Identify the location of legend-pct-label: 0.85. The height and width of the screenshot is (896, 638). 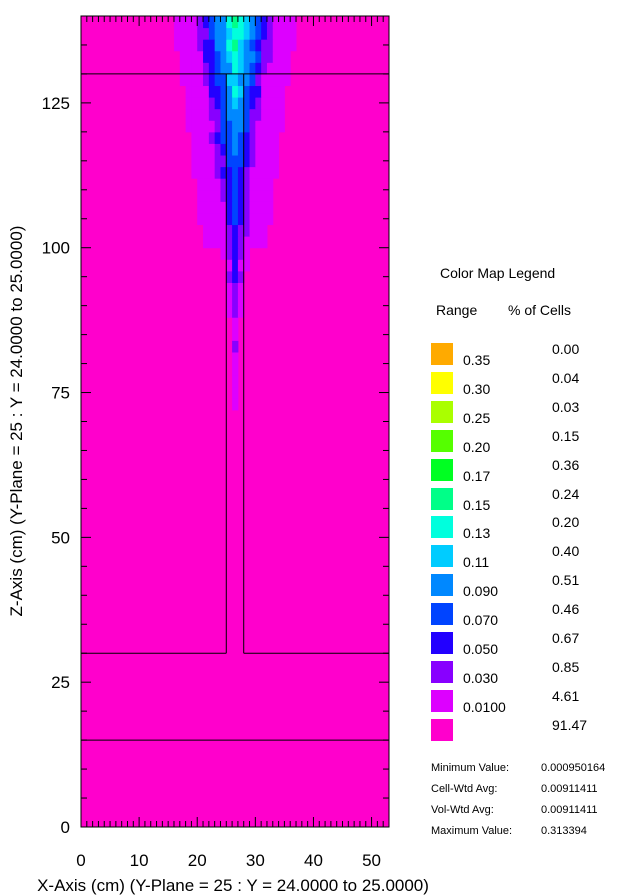
(566, 666).